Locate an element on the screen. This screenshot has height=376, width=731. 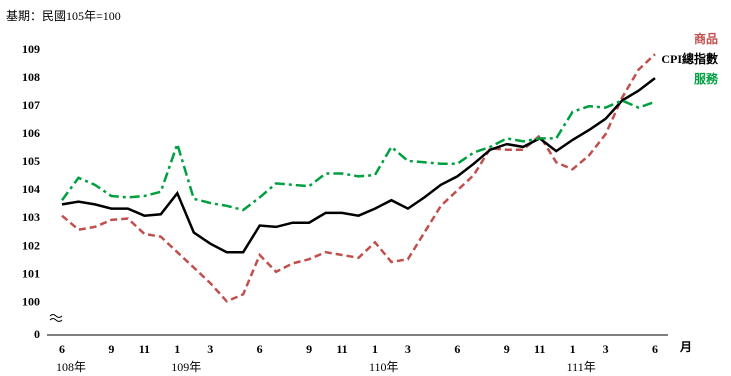
y-tick-label: 106 is located at coordinates (31, 133).